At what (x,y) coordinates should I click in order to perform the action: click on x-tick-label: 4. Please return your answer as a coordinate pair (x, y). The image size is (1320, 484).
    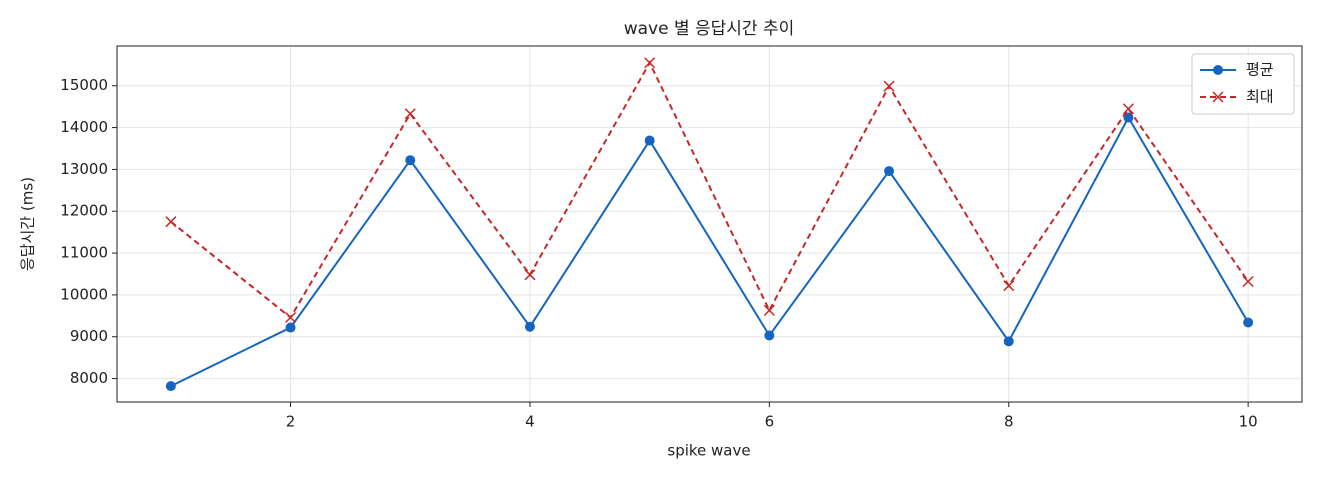
    Looking at the image, I should click on (530, 422).